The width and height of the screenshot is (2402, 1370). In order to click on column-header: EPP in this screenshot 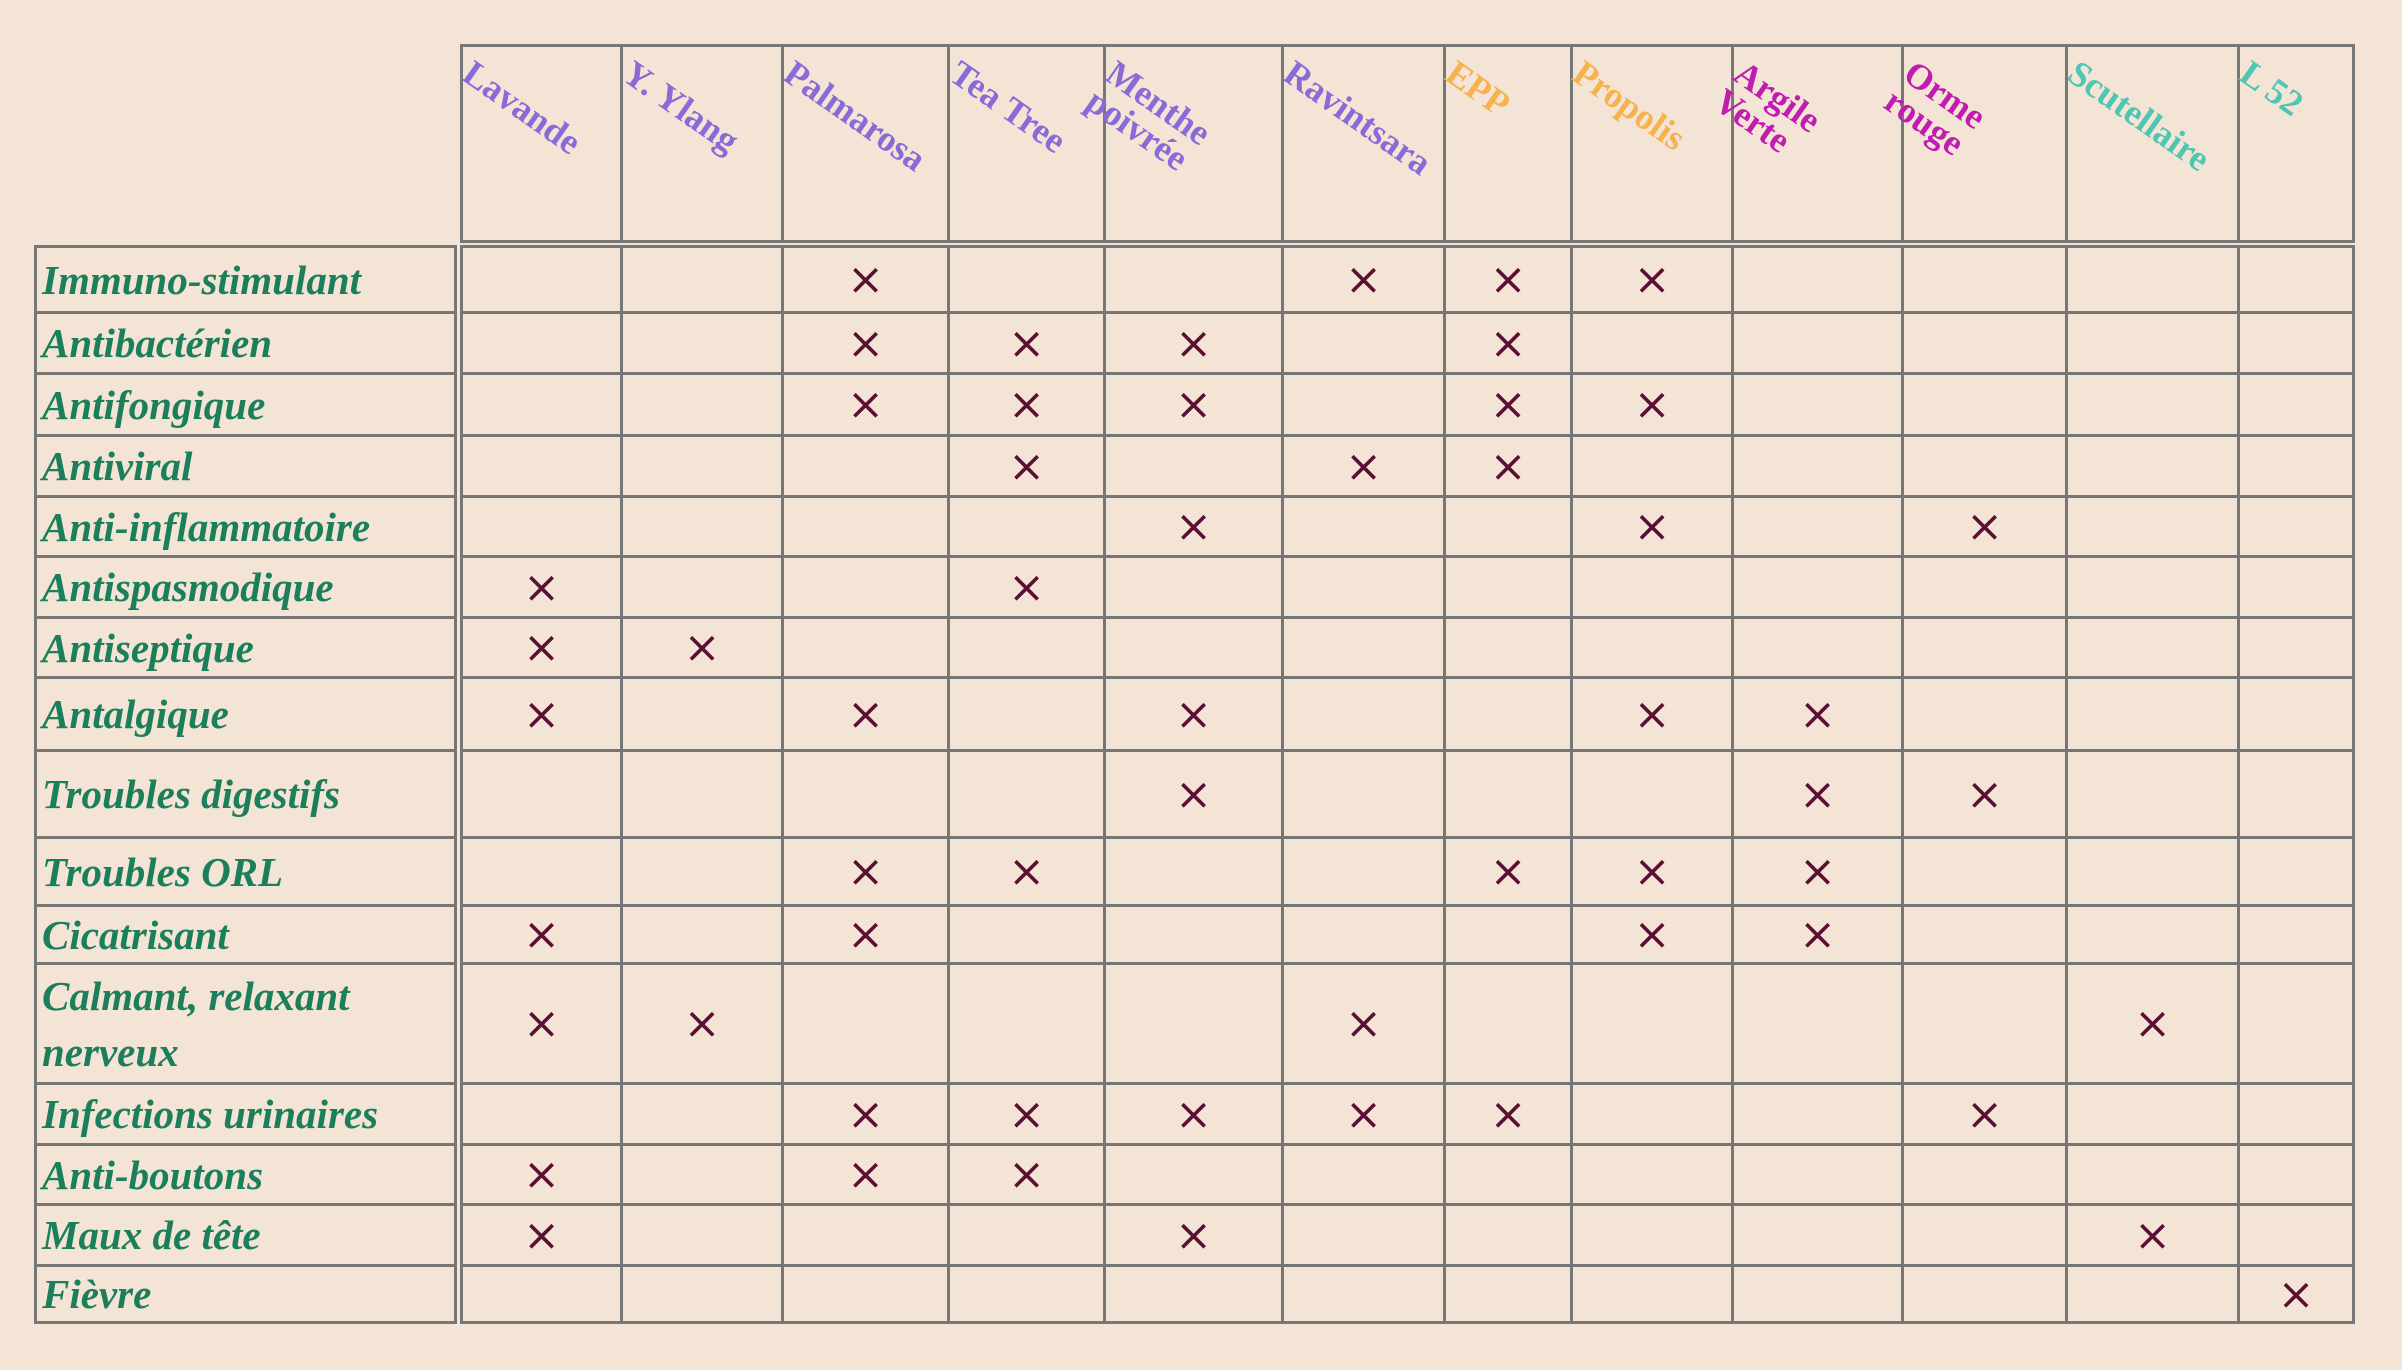, I will do `click(1506, 143)`.